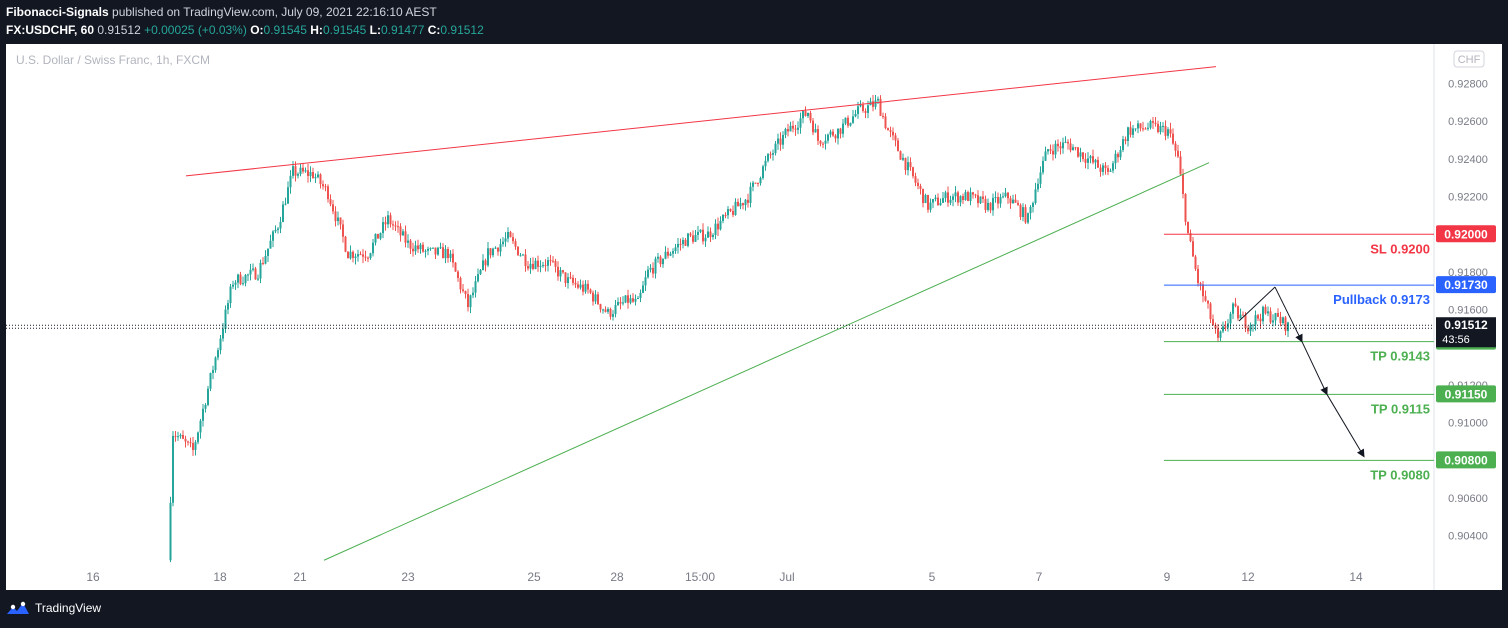 The height and width of the screenshot is (628, 1508). What do you see at coordinates (1468, 273) in the screenshot?
I see `y-tick-label: 0.91800` at bounding box center [1468, 273].